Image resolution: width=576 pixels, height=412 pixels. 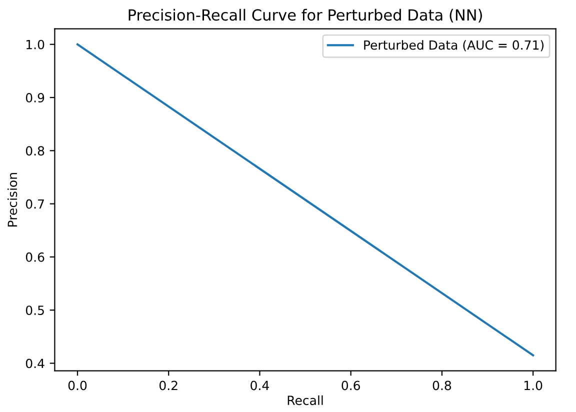 What do you see at coordinates (35, 204) in the screenshot?
I see `y-tick-label: 0.7` at bounding box center [35, 204].